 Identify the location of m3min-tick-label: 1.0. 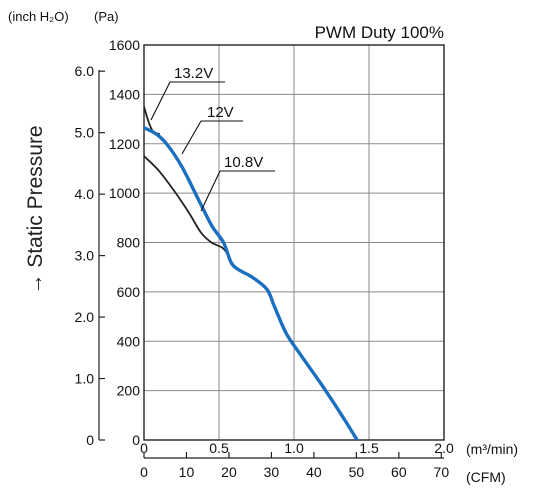
(294, 448).